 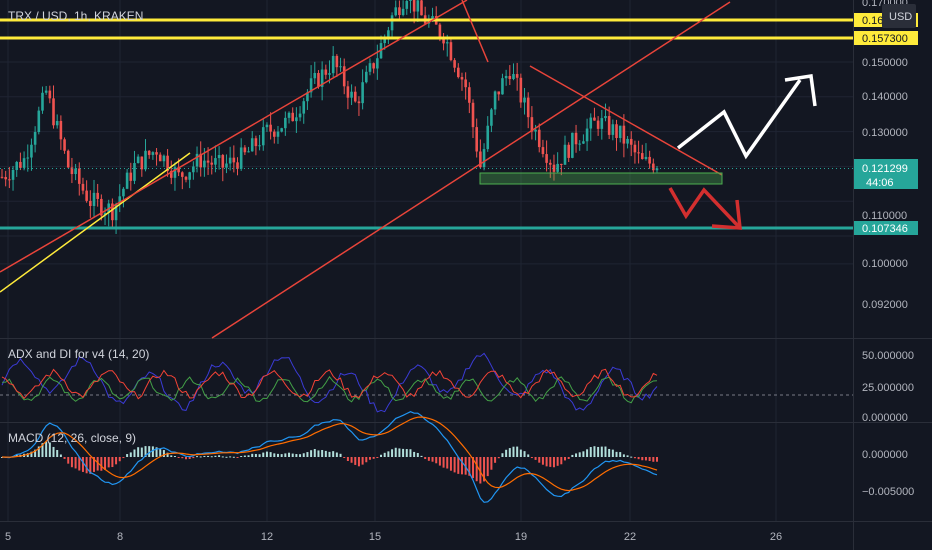 I want to click on support-zone-box, so click(x=601, y=178).